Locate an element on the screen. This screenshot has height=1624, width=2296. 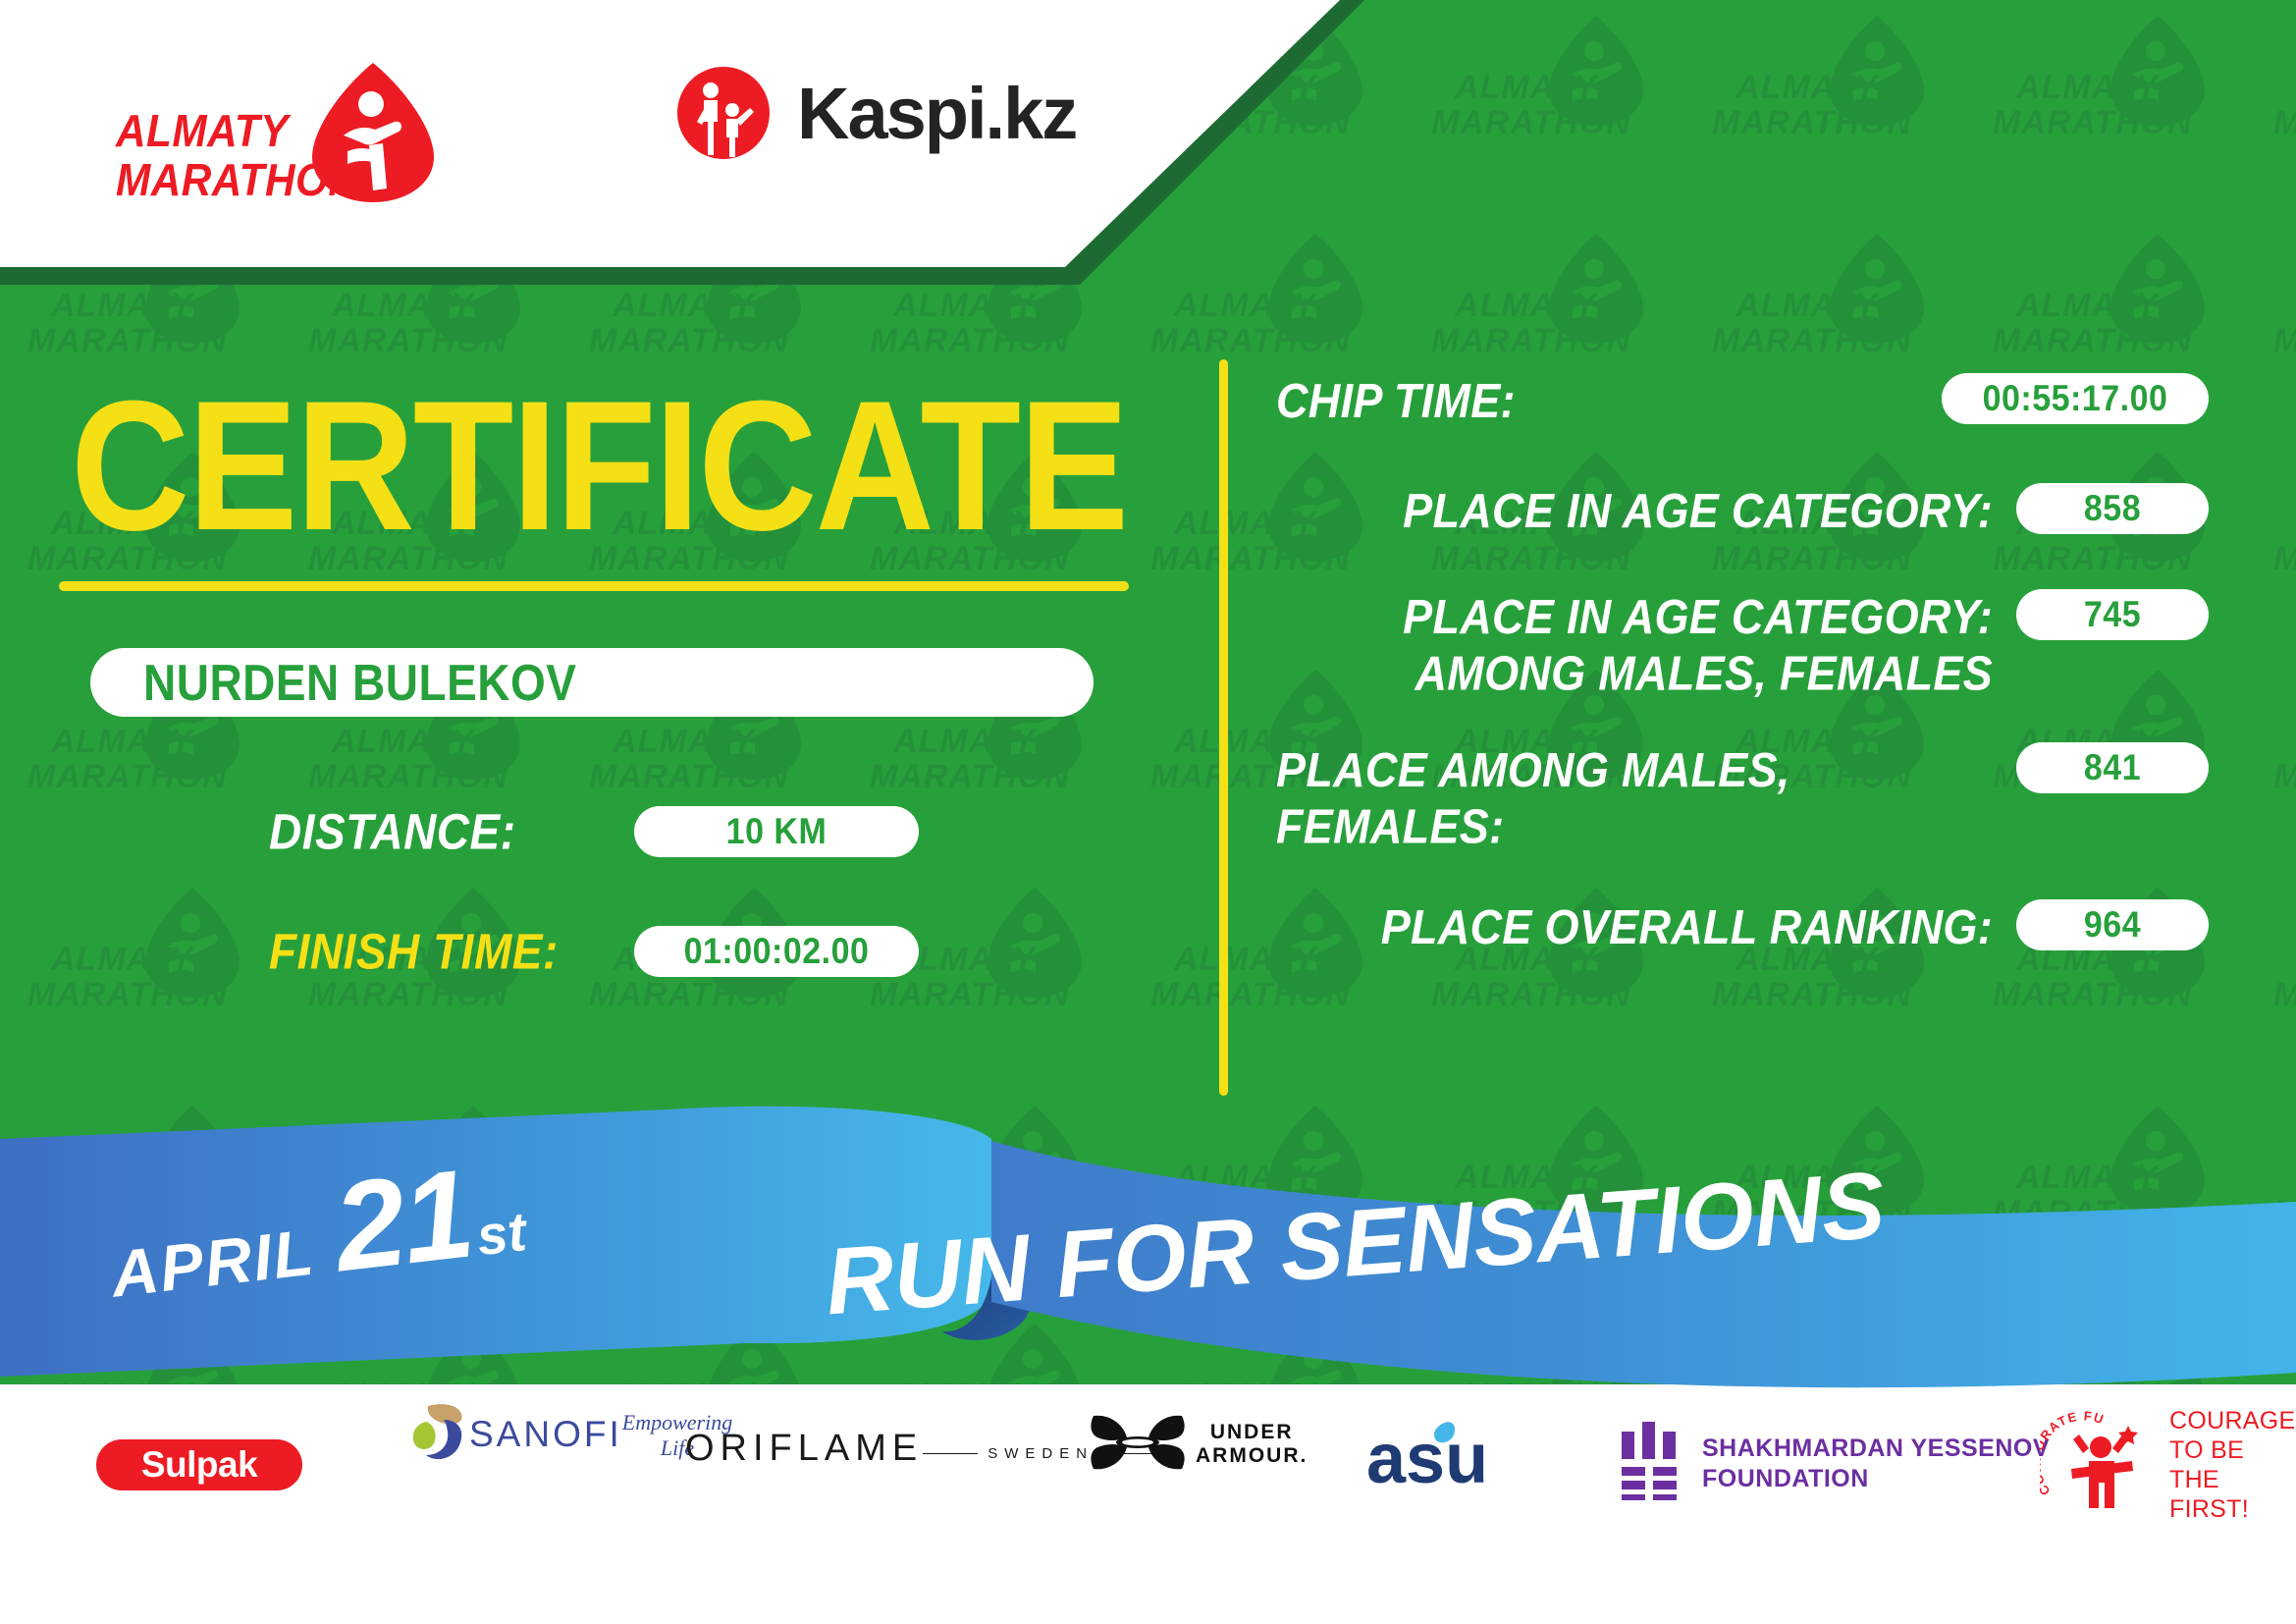
chip-time-label: CHIP TIME: is located at coordinates (1396, 401).